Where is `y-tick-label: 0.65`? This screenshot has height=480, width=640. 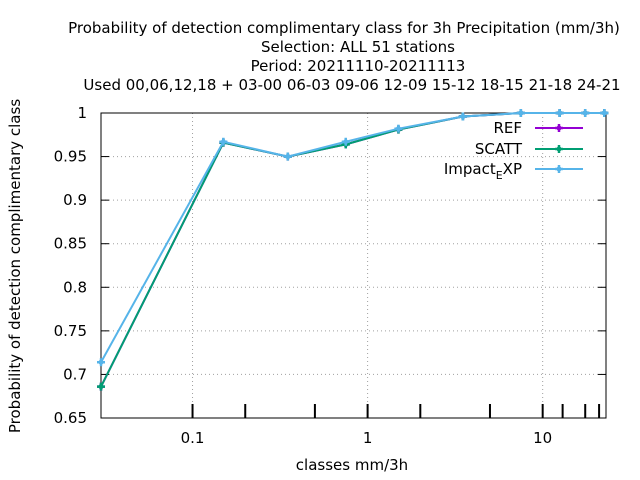
y-tick-label: 0.65 is located at coordinates (70, 418).